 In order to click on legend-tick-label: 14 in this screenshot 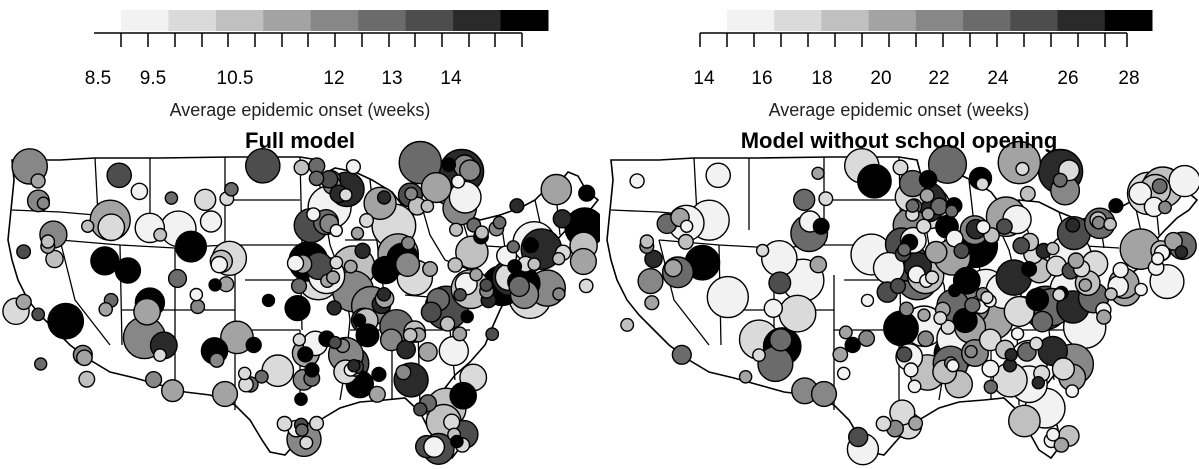, I will do `click(451, 78)`.